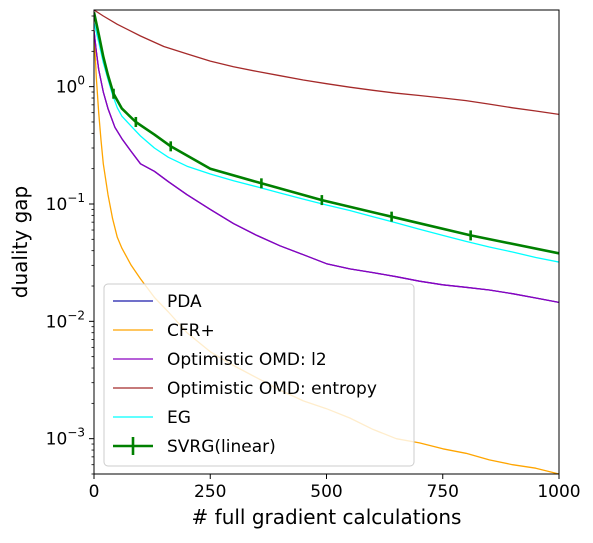 The height and width of the screenshot is (543, 593). I want to click on legend-label-pda: PDA, so click(184, 302).